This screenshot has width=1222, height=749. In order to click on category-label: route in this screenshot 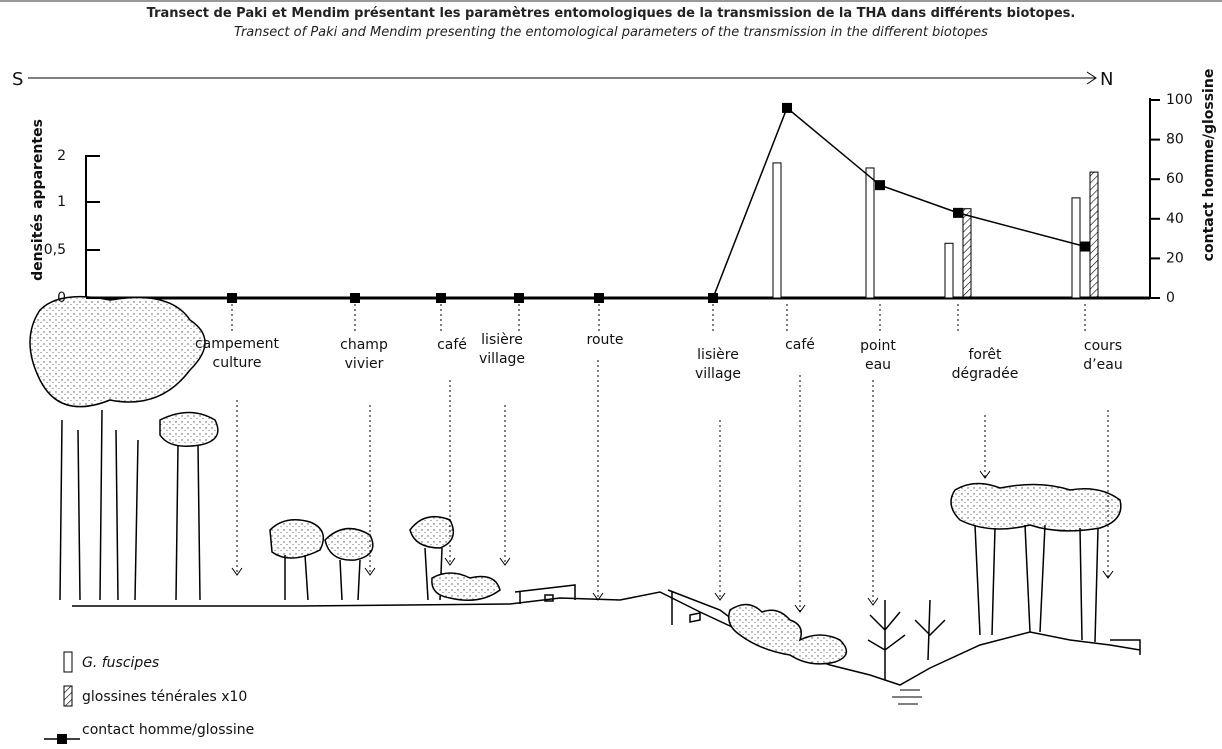, I will do `click(605, 340)`.